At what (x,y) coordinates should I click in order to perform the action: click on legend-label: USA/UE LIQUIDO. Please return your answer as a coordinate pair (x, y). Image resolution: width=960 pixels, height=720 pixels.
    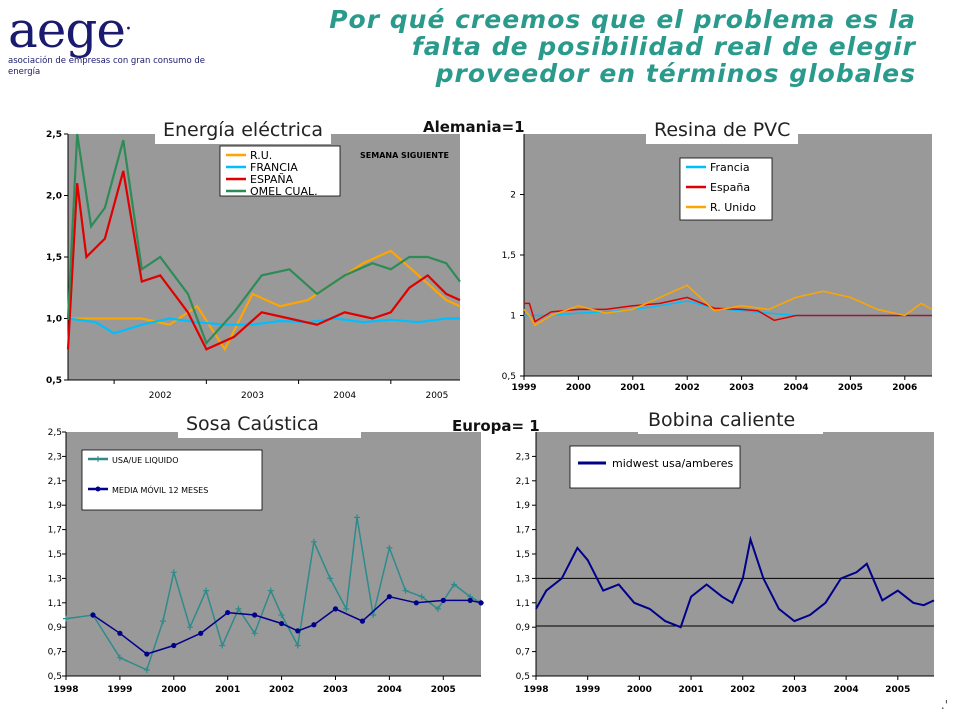
    Looking at the image, I should click on (145, 460).